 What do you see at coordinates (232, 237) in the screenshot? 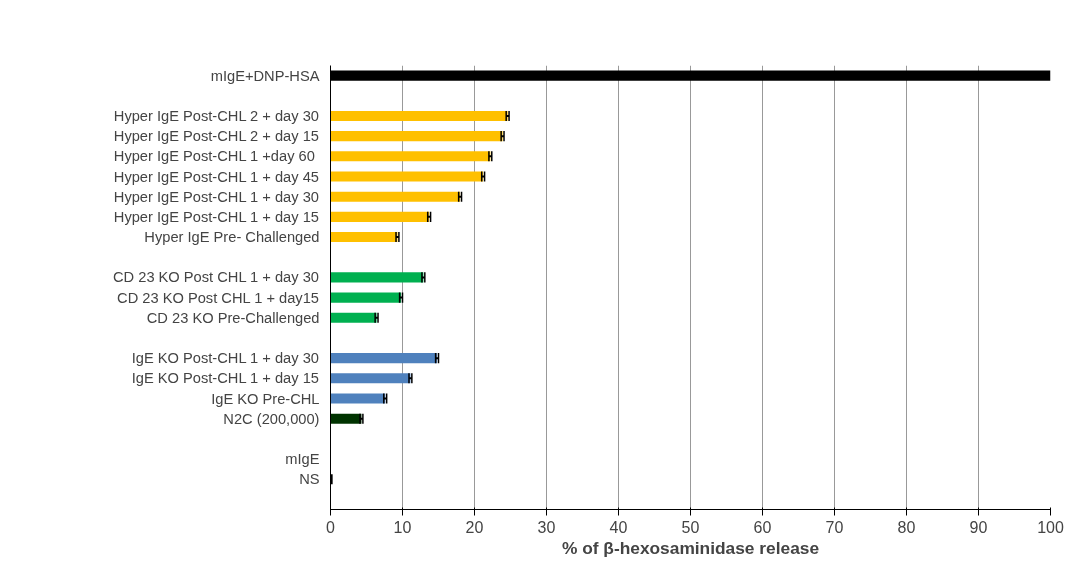
I see `y-tick-label: Hyper IgE Pre- Challenged` at bounding box center [232, 237].